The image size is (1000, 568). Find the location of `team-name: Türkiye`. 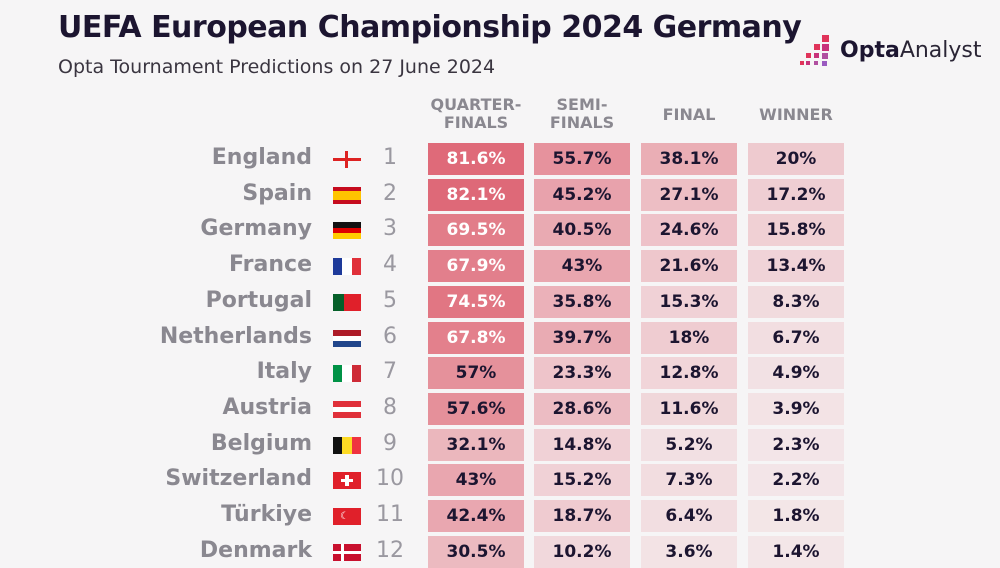

team-name: Türkiye is located at coordinates (266, 514).